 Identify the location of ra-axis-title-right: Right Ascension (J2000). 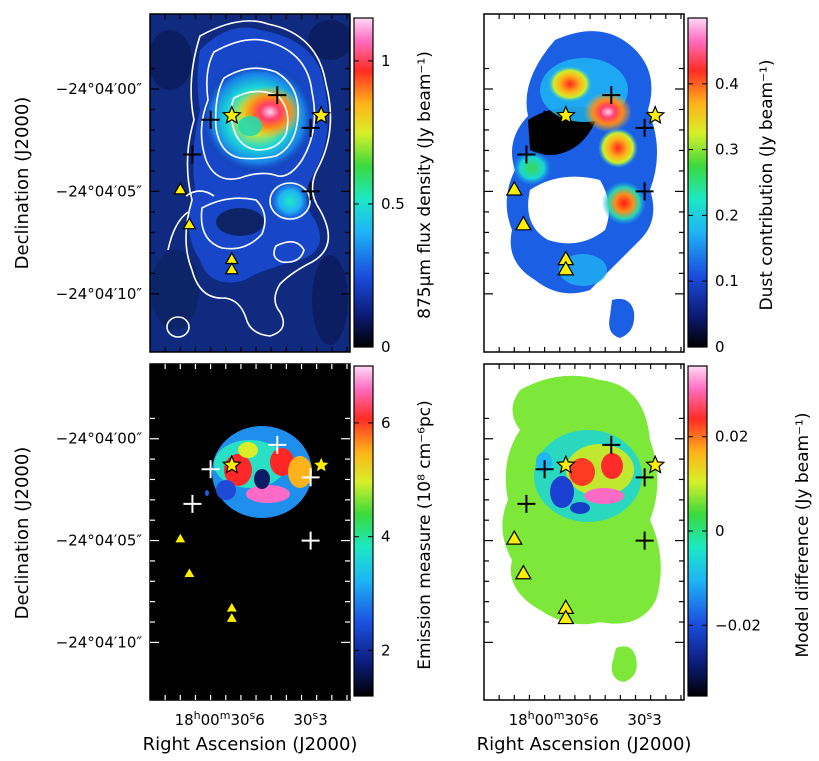
(584, 744).